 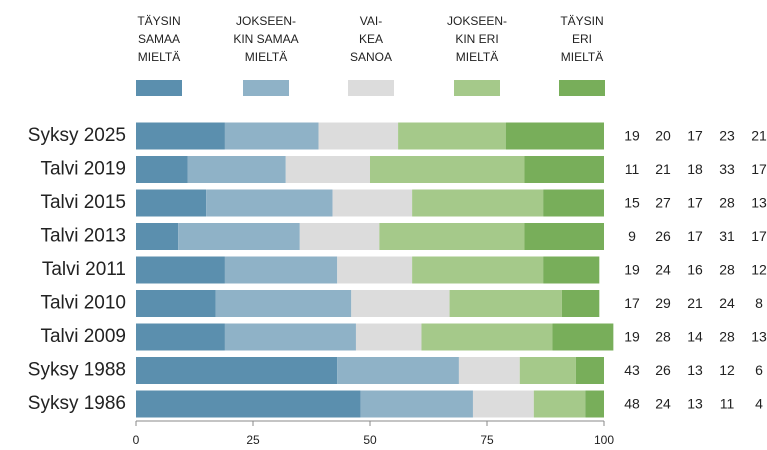 What do you see at coordinates (663, 136) in the screenshot?
I see `value-label: 20` at bounding box center [663, 136].